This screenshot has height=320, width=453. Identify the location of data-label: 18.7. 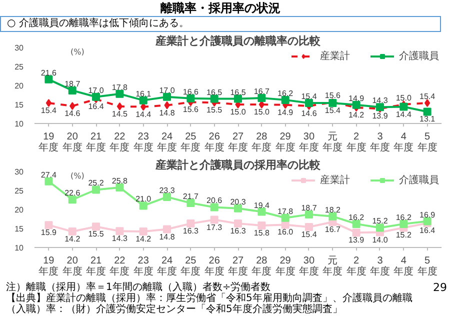
(72, 83).